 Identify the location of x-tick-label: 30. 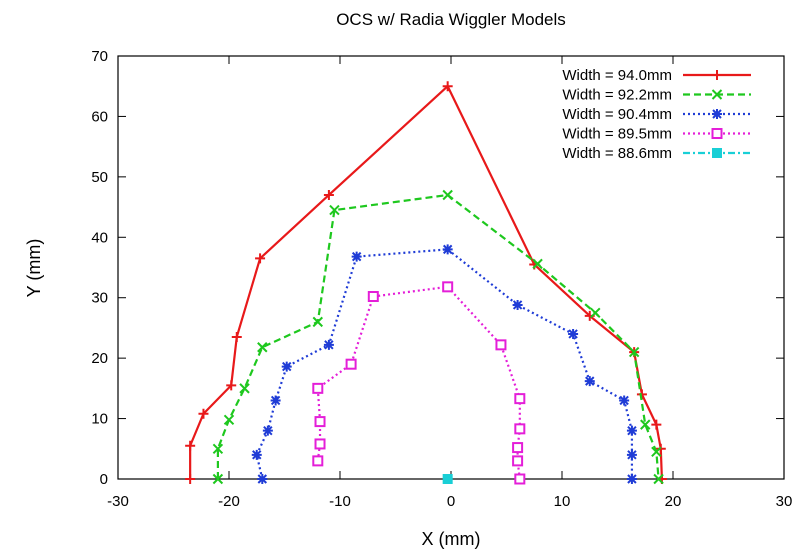
(784, 501).